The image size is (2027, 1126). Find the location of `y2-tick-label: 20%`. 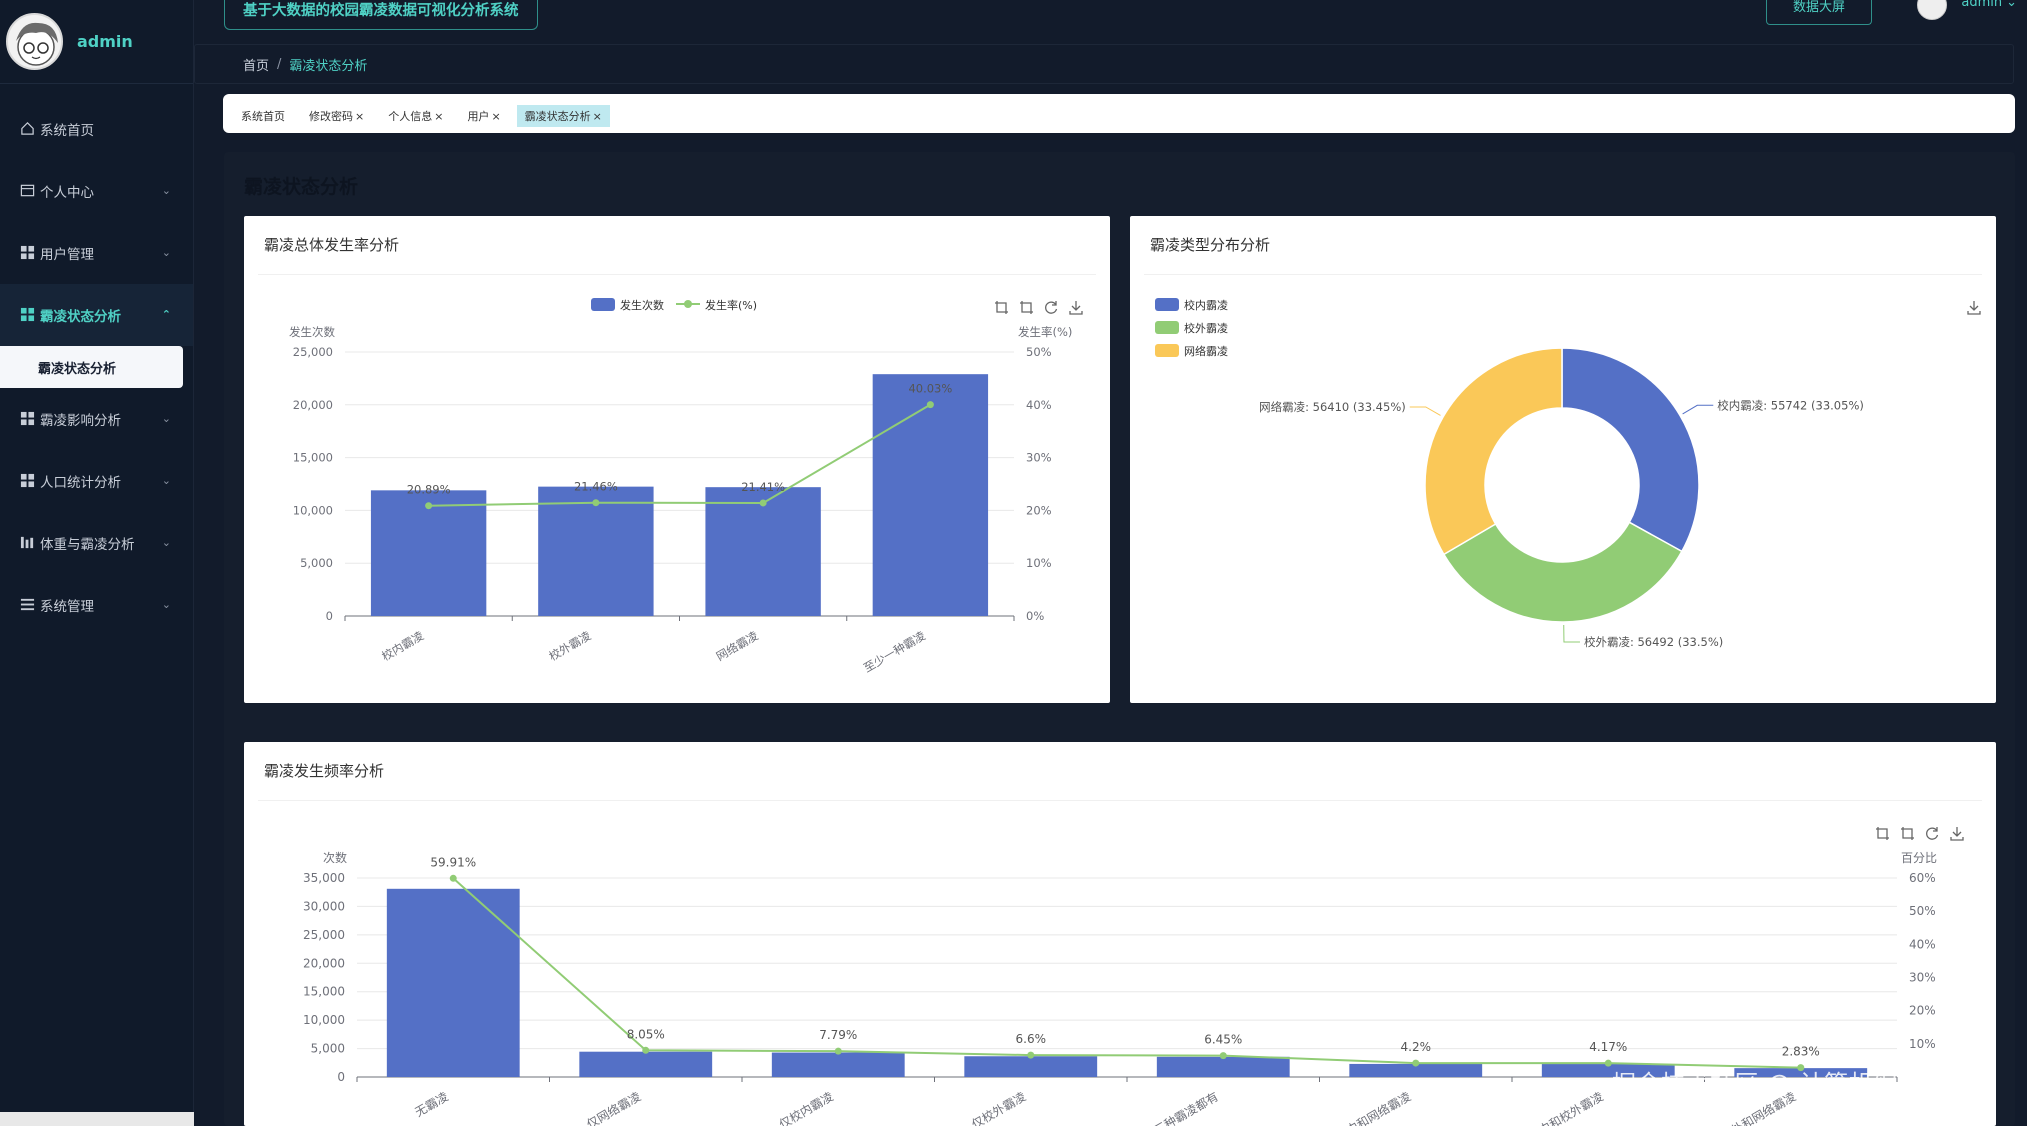

y2-tick-label: 20% is located at coordinates (1039, 510).